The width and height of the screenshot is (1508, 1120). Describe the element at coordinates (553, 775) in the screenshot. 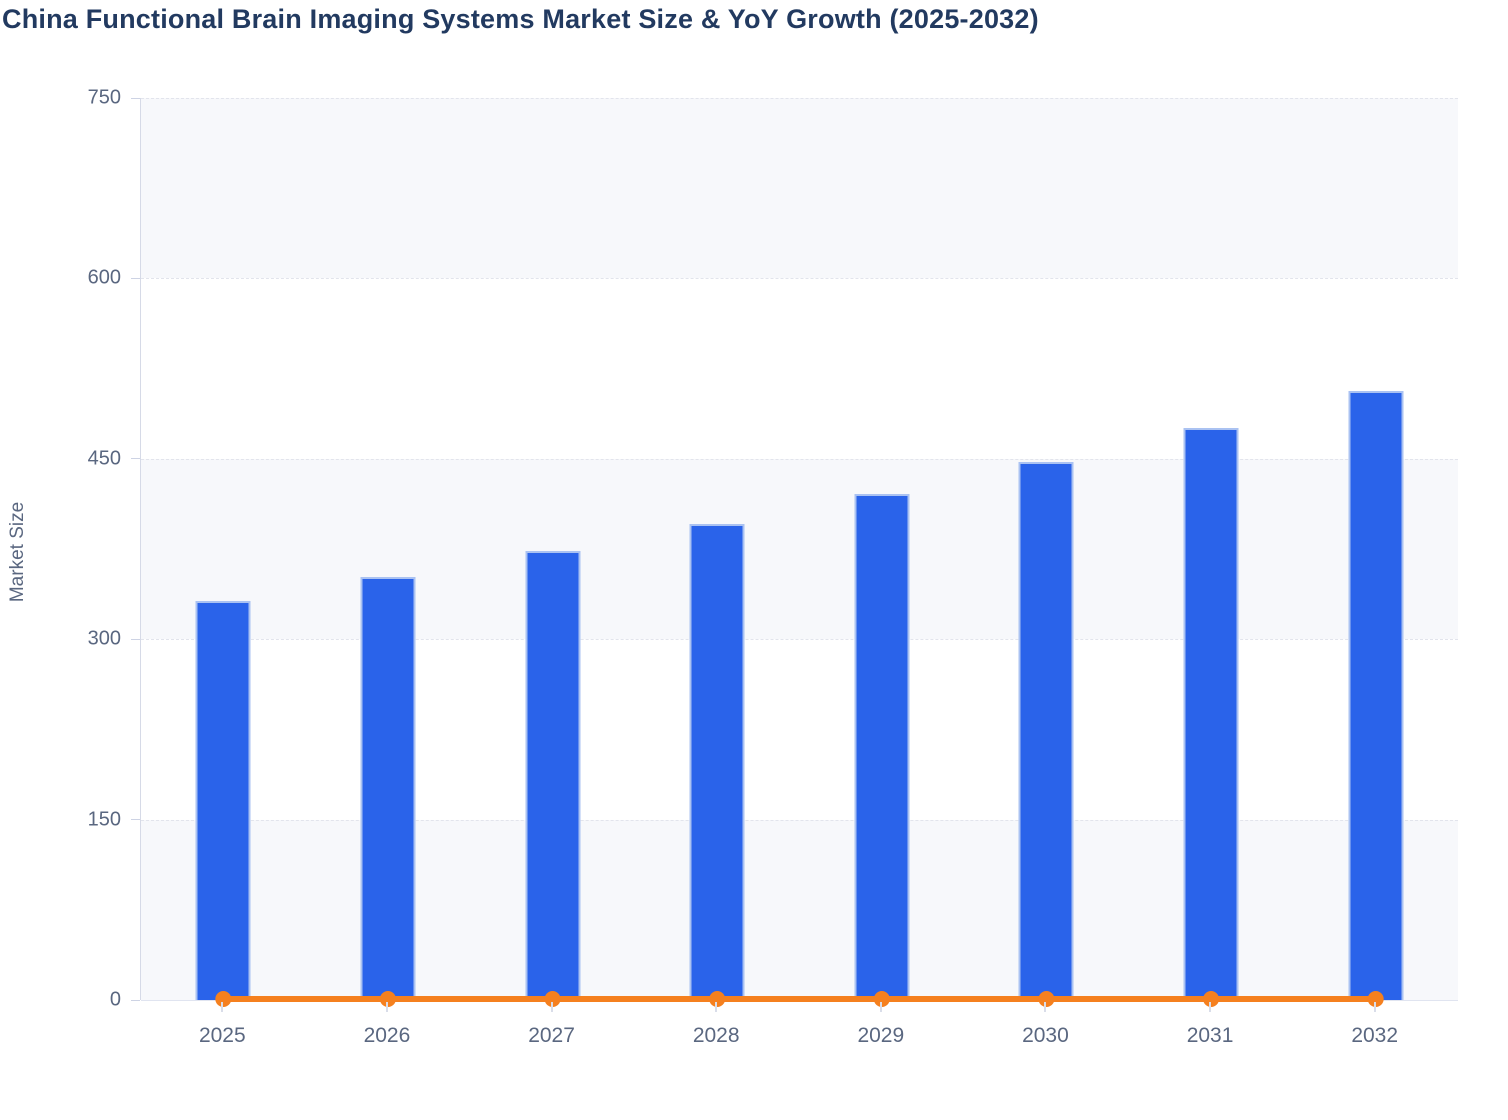

I see `bar-2027` at that location.